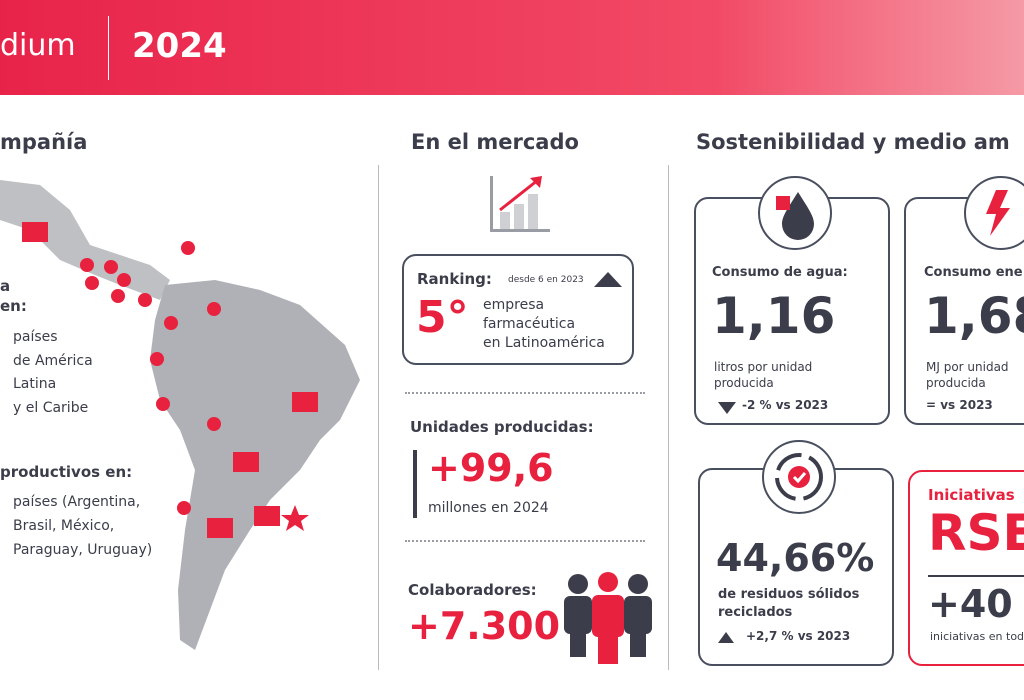  Describe the element at coordinates (998, 213) in the screenshot. I see `bolt` at that location.